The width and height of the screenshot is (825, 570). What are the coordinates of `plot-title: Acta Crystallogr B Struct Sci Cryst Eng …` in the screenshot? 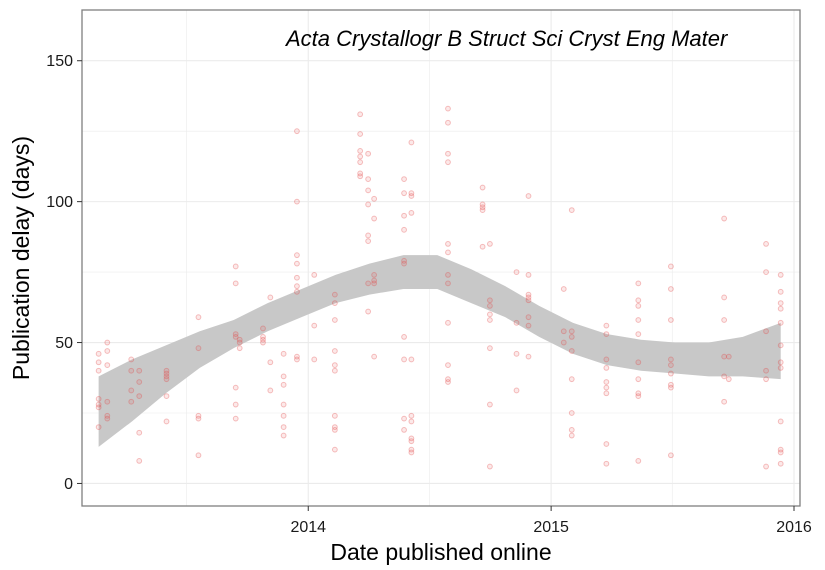 It's located at (506, 38).